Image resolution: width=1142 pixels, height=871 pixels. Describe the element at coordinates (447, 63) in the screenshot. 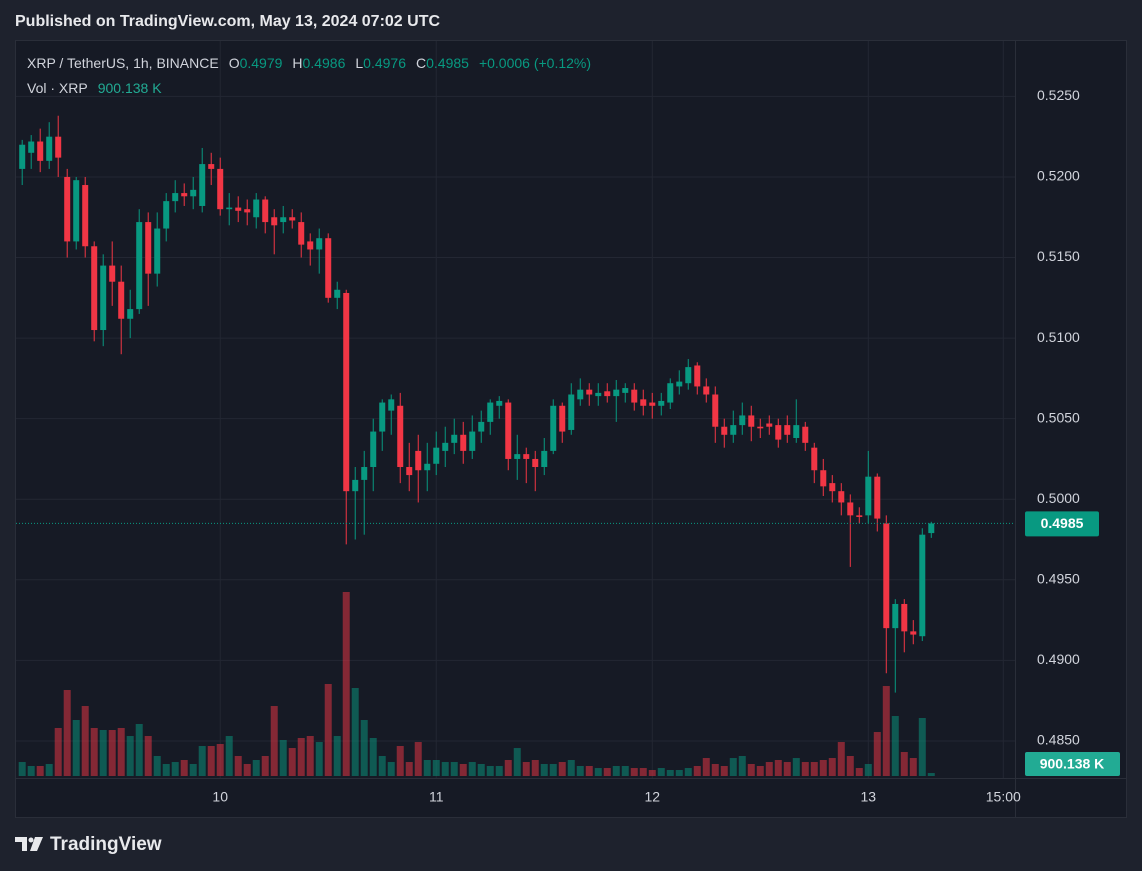

I see `legend-value: 0.4985` at that location.